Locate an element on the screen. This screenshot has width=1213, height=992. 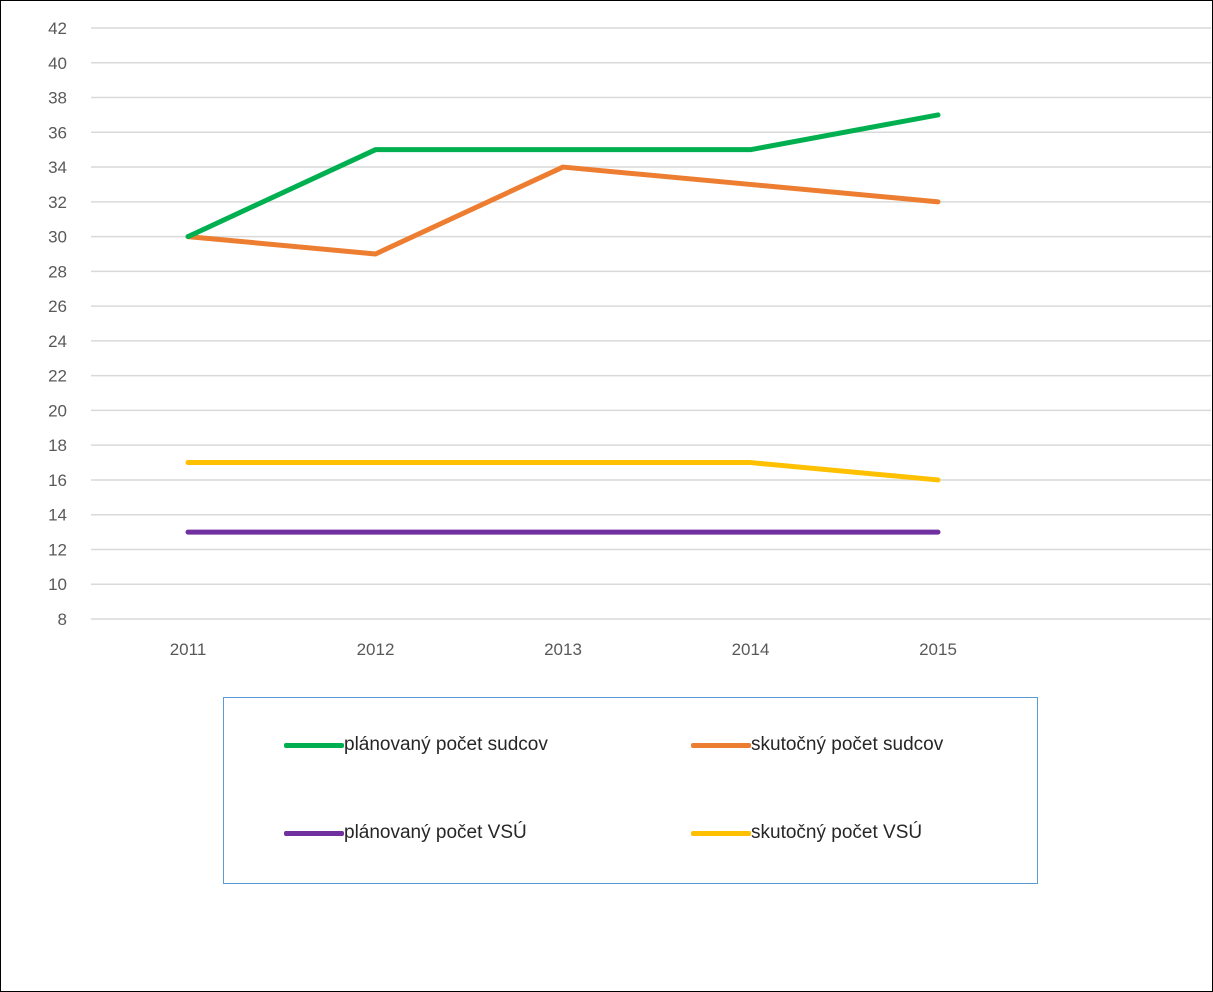
legend-label: skutočný počet VSÚ is located at coordinates (837, 832).